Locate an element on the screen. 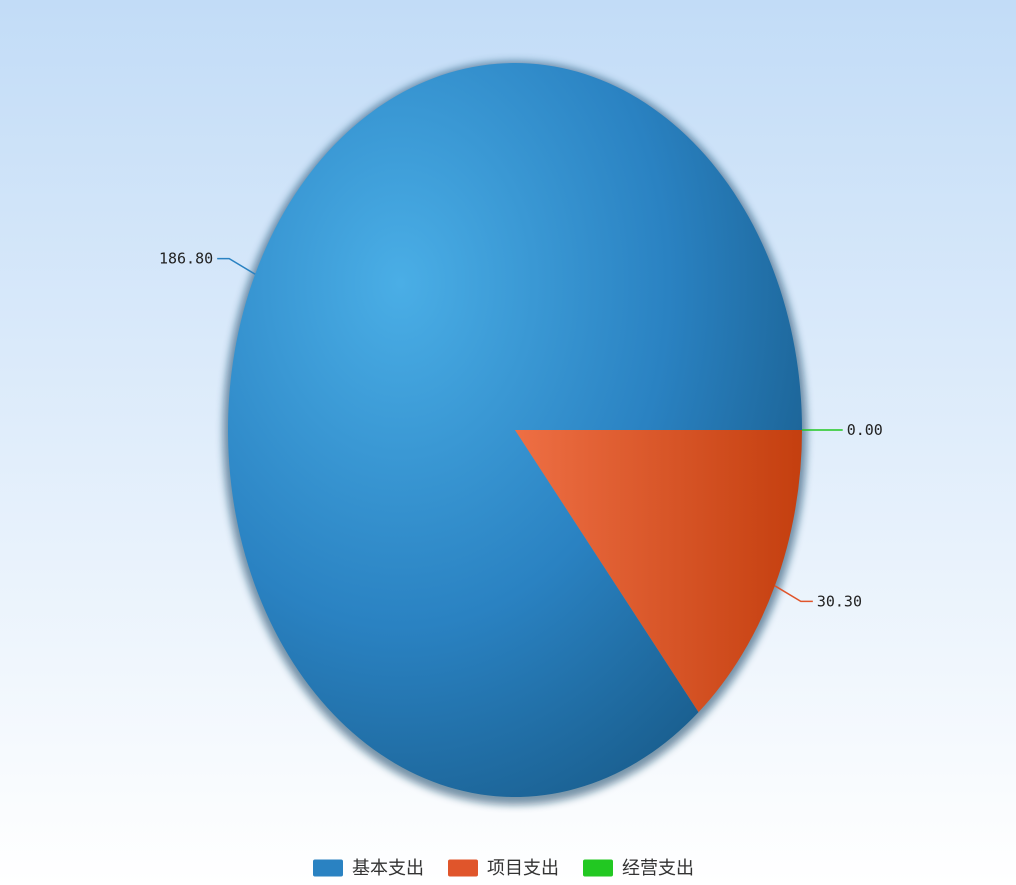 The image size is (1016, 885). data-label-basic: 186.80 is located at coordinates (186, 259).